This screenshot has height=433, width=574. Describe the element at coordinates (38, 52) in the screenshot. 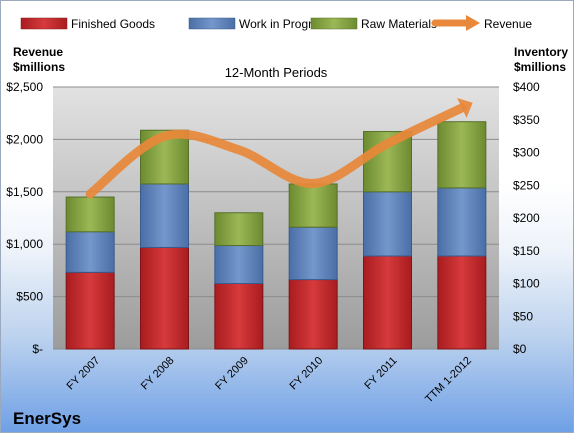

I see `left-axis-label-line1: Revenue` at that location.